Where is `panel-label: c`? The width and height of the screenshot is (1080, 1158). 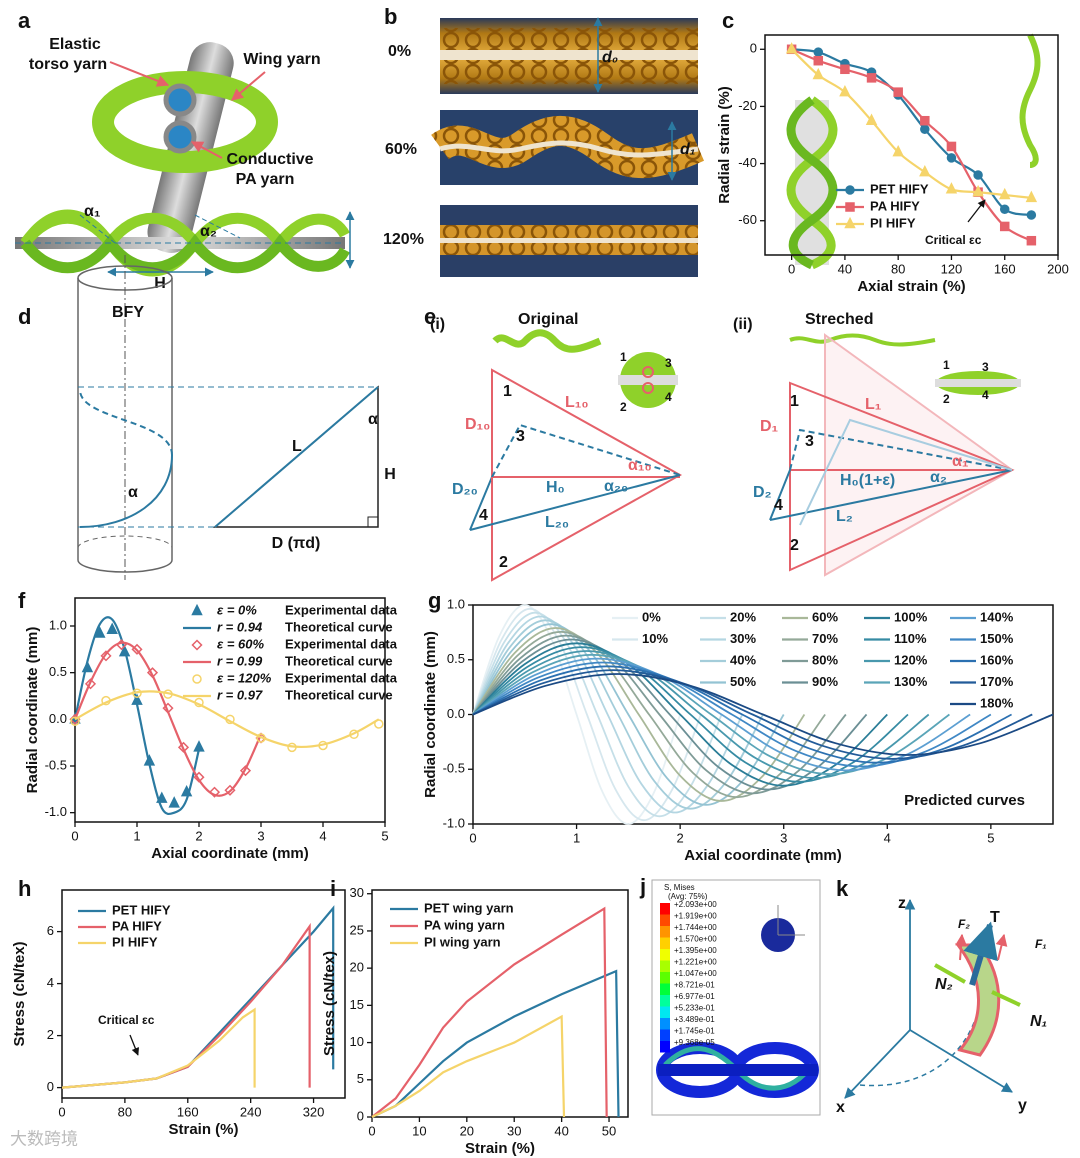 panel-label: c is located at coordinates (728, 20).